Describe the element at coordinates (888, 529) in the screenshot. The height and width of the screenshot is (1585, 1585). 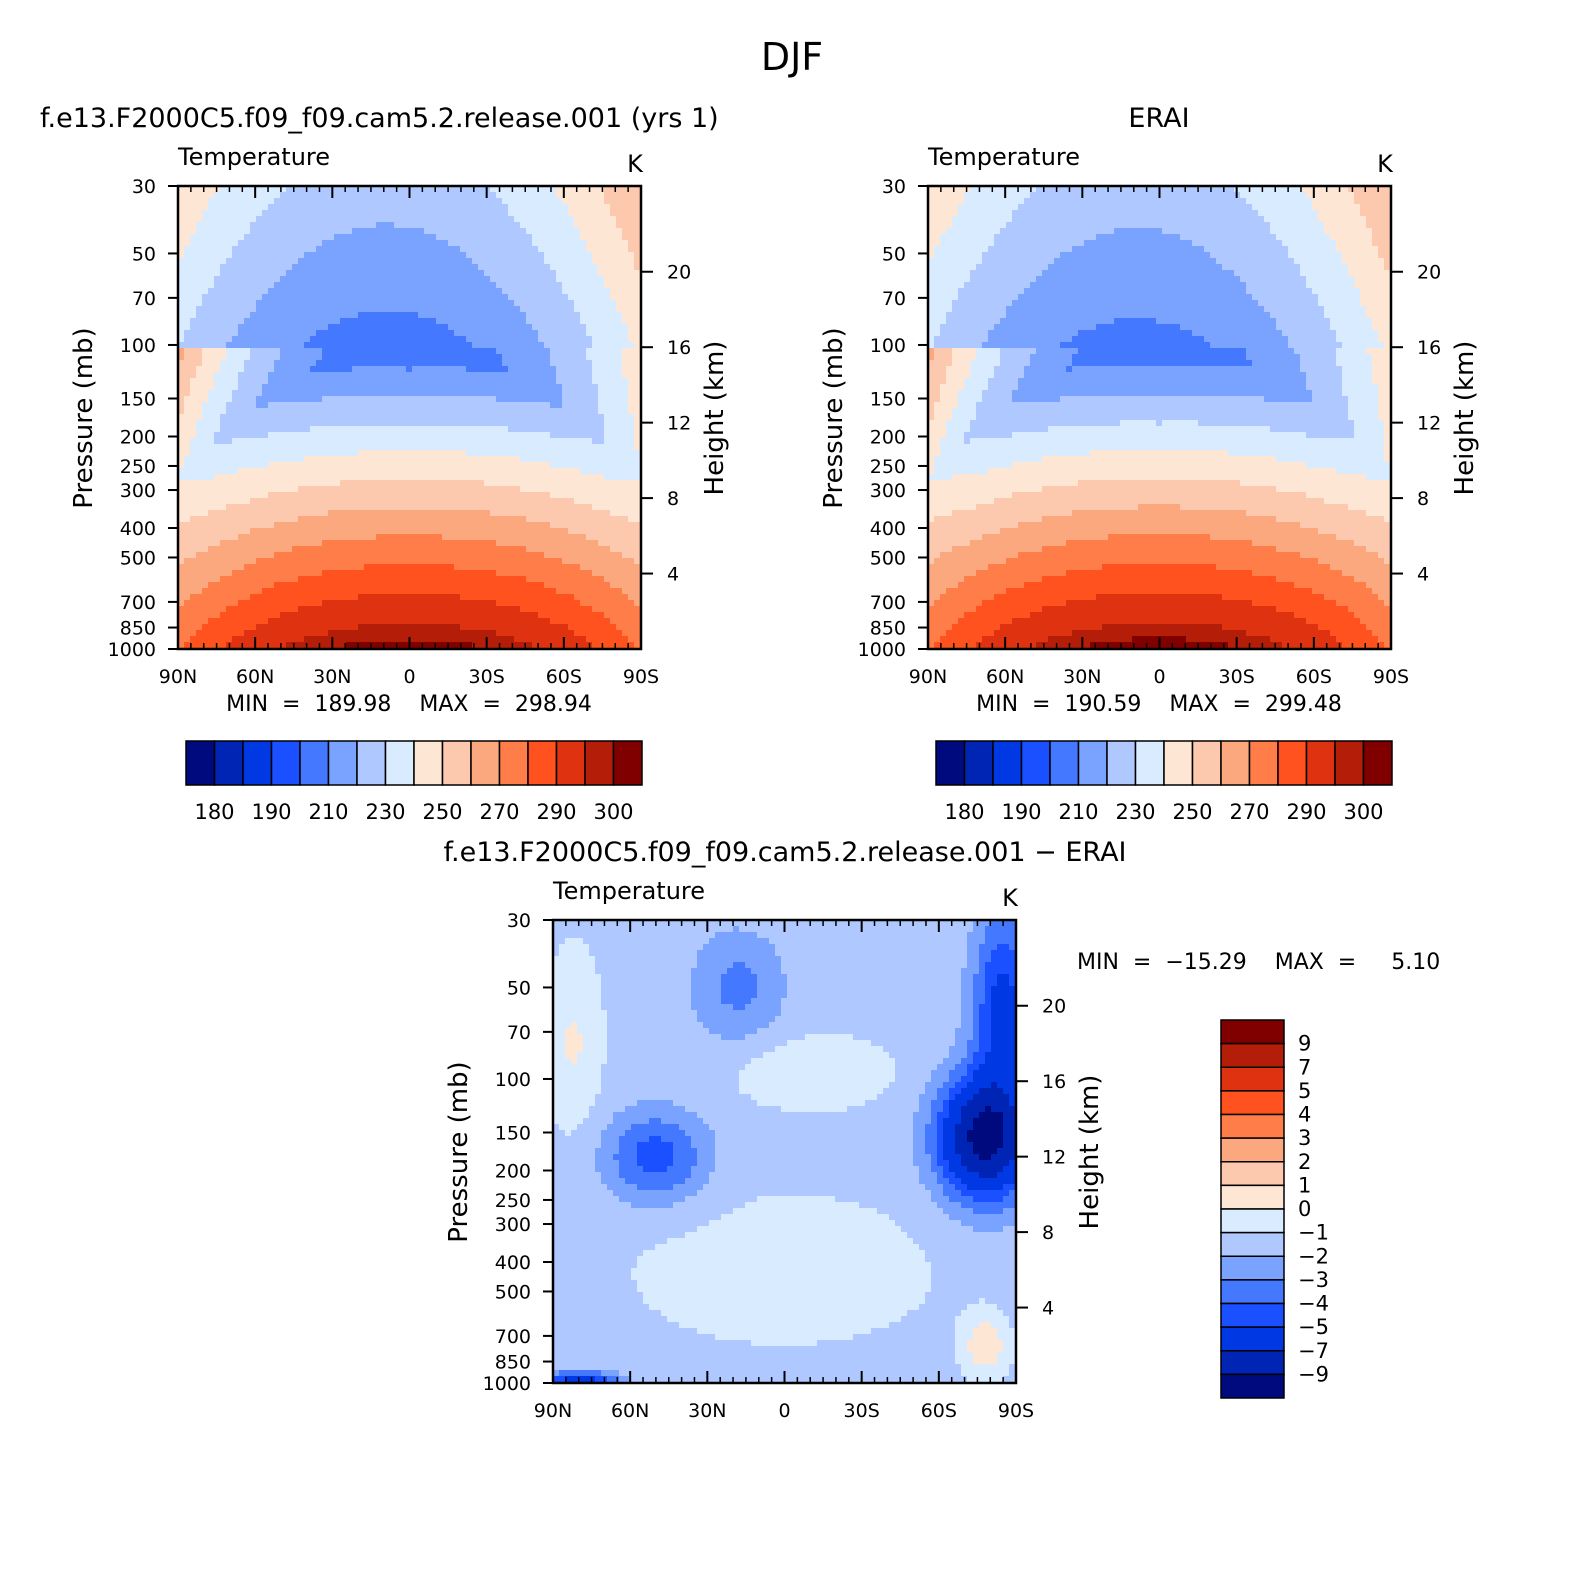
I see `y-tick-label: 400` at that location.